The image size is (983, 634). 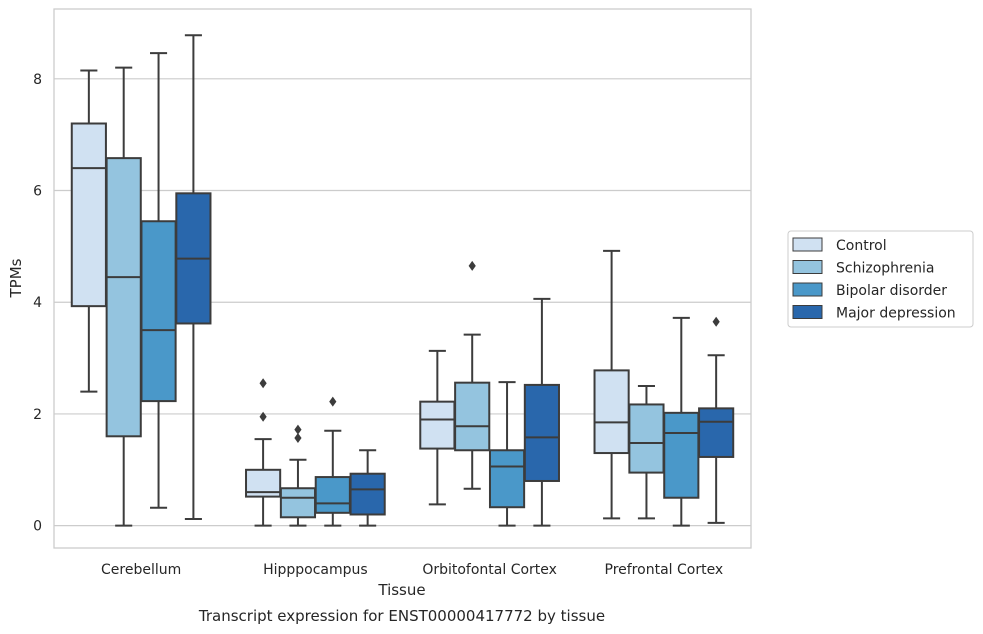 I want to click on legend-label: Schizophrenia, so click(x=885, y=269).